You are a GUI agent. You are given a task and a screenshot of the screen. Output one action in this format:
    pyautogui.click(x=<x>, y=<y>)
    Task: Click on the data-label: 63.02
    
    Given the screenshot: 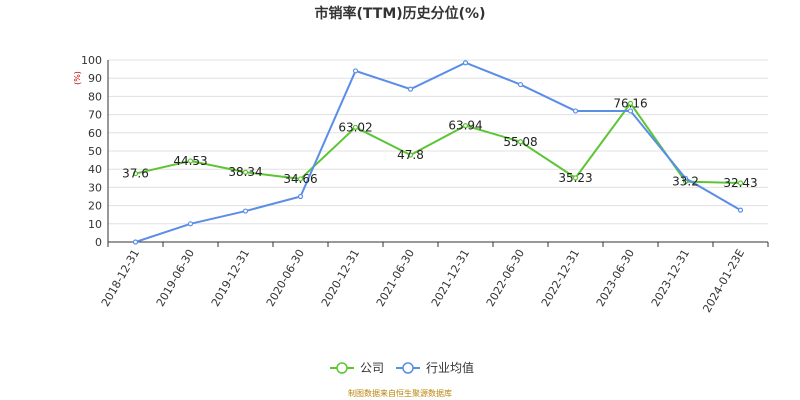 What is the action you would take?
    pyautogui.click(x=355, y=127)
    